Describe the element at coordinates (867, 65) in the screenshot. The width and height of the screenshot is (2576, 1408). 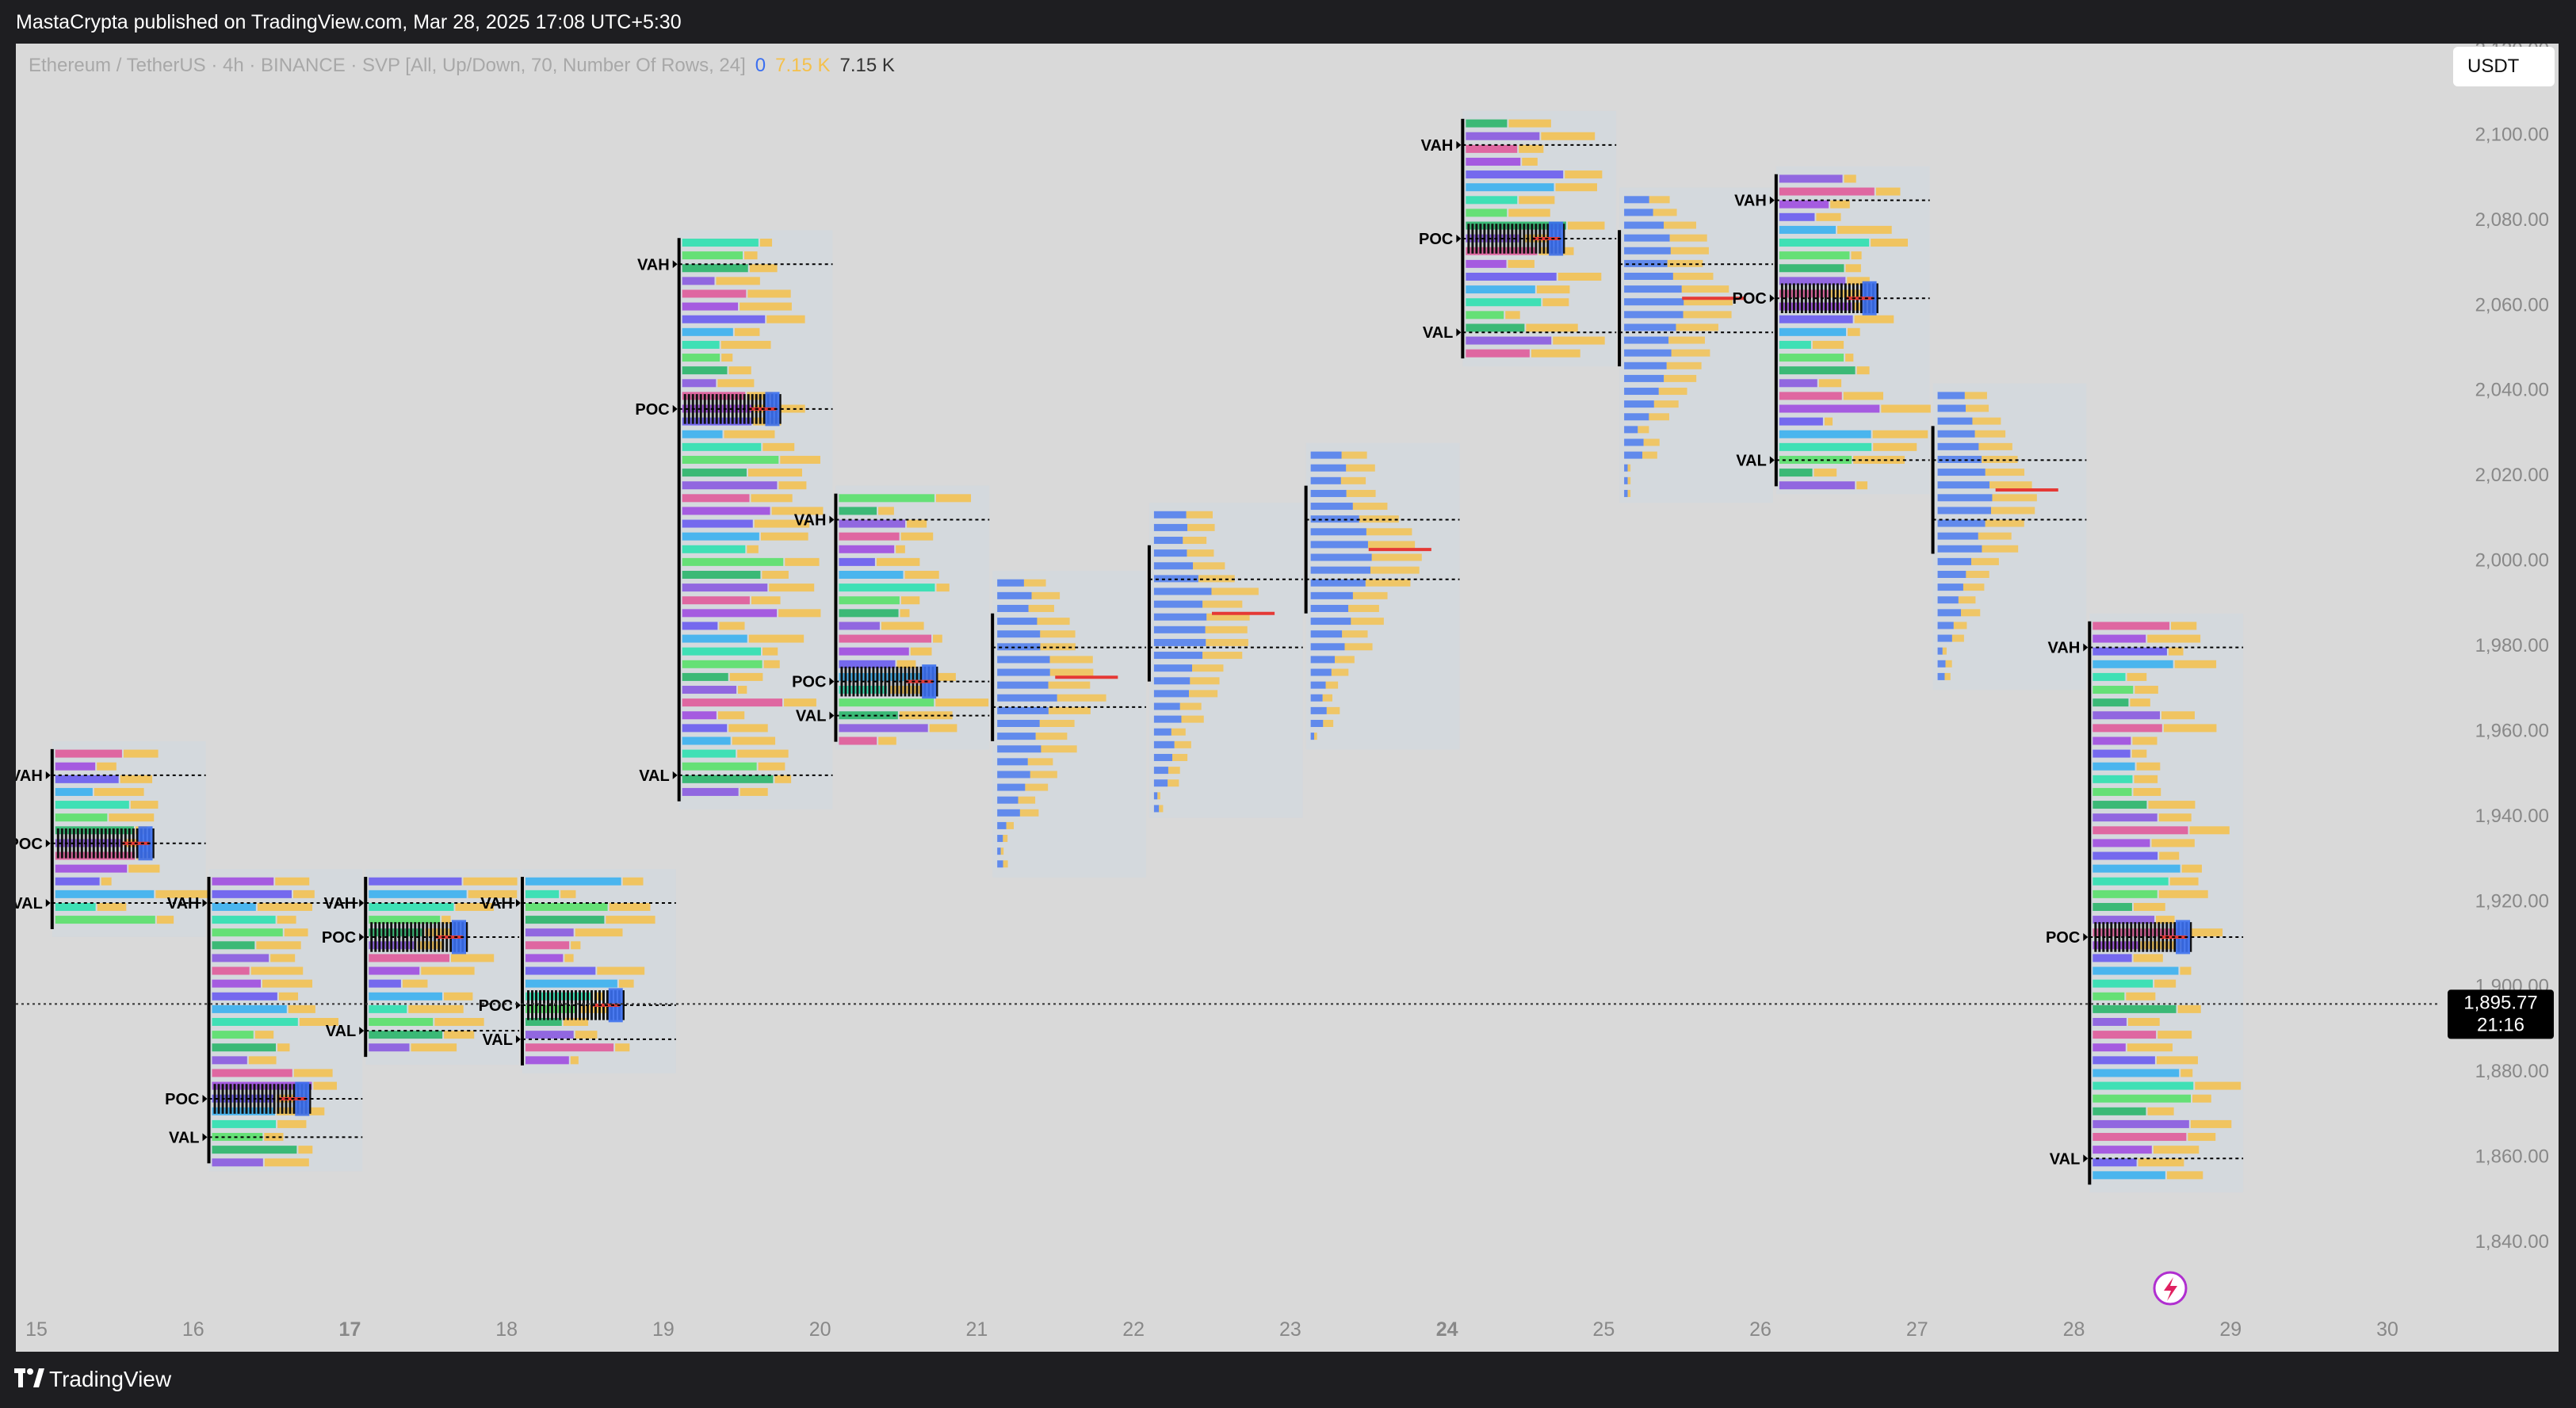
I see `legend-total-volume: 7.15 K` at that location.